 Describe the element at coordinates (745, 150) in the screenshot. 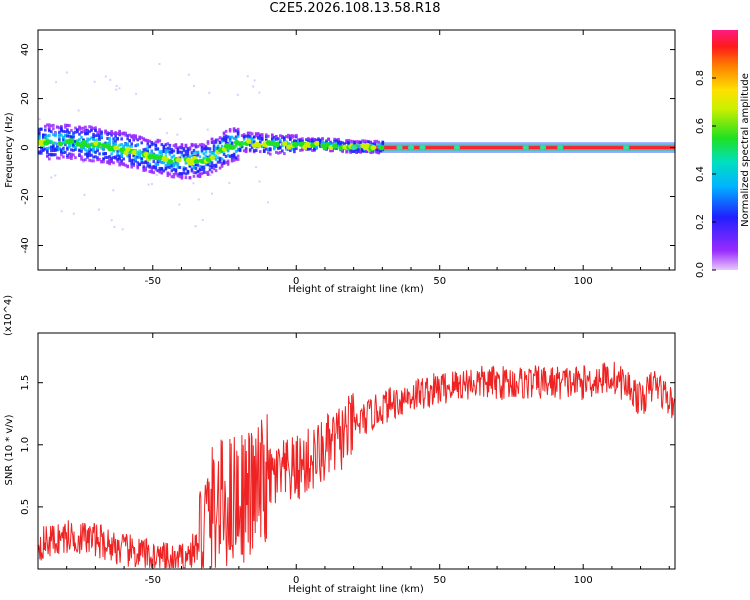

I see `colorbar-label: Normalized spectral amplitude` at that location.